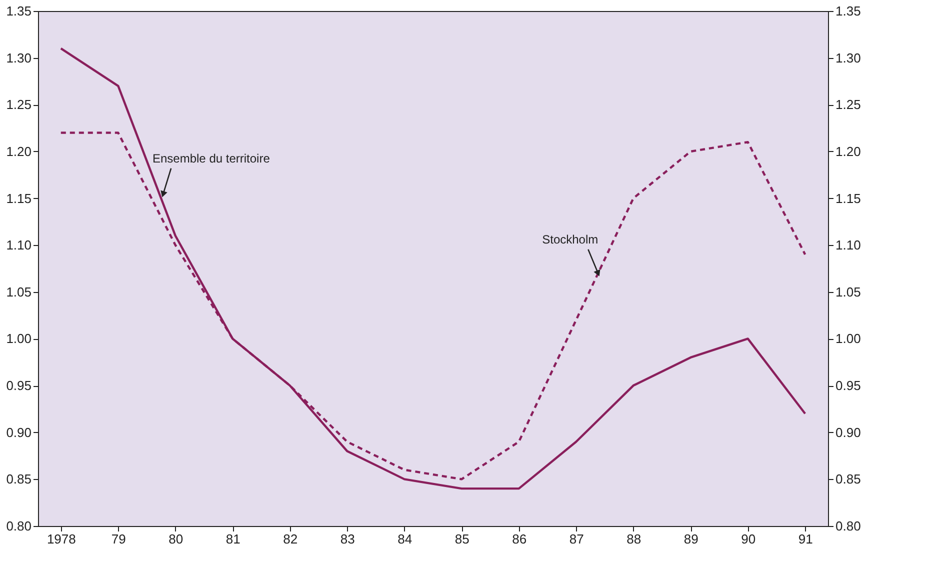  What do you see at coordinates (848, 386) in the screenshot?
I see `y2-tick-label: 0.95` at bounding box center [848, 386].